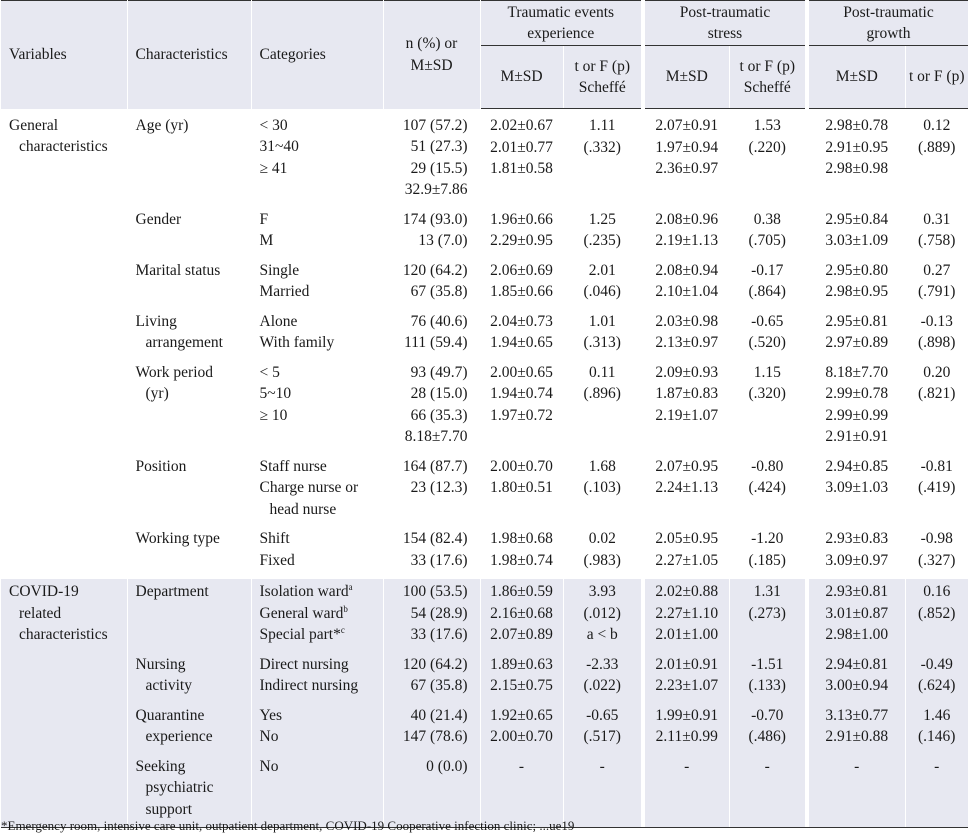 Image resolution: width=969 pixels, height=834 pixels. I want to click on ps-t-cell: 1.53 (.220), so click(769, 158).